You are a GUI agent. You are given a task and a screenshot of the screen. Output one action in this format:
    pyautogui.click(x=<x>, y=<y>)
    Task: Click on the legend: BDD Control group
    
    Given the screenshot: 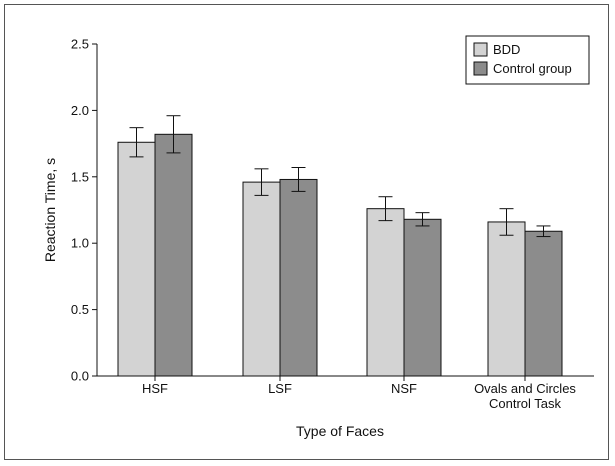 What is the action you would take?
    pyautogui.click(x=527, y=60)
    